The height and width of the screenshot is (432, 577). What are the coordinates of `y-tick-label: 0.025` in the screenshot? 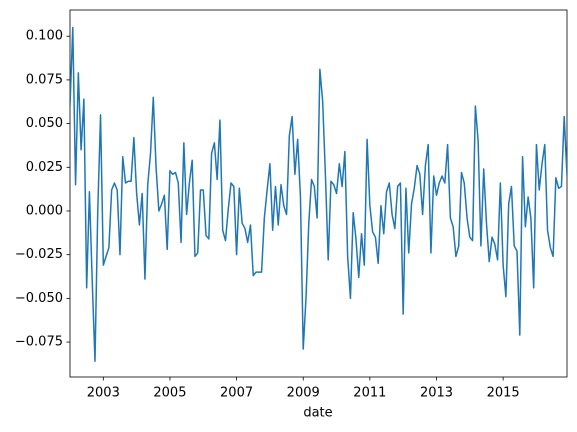 It's located at (44, 167).